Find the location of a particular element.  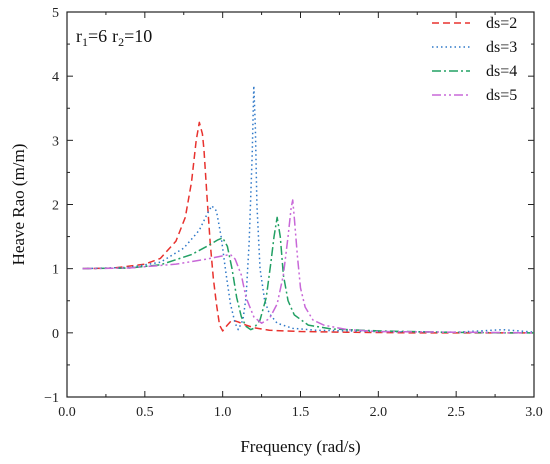

x-tick-label: 0.5 is located at coordinates (145, 412).